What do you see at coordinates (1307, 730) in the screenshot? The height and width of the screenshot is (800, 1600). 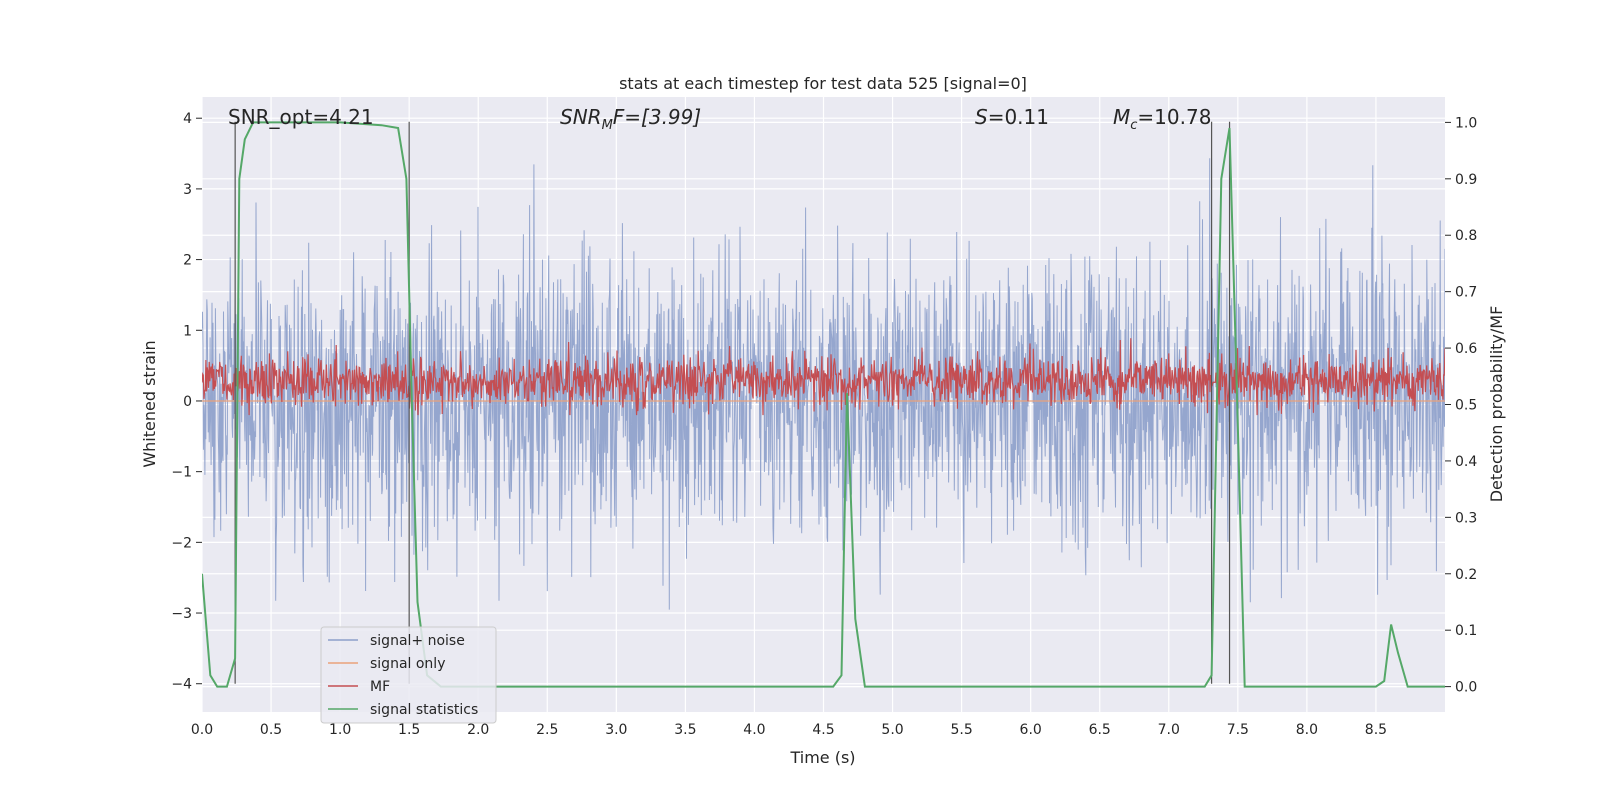 I see `x-tick-label-16: 8.0` at bounding box center [1307, 730].